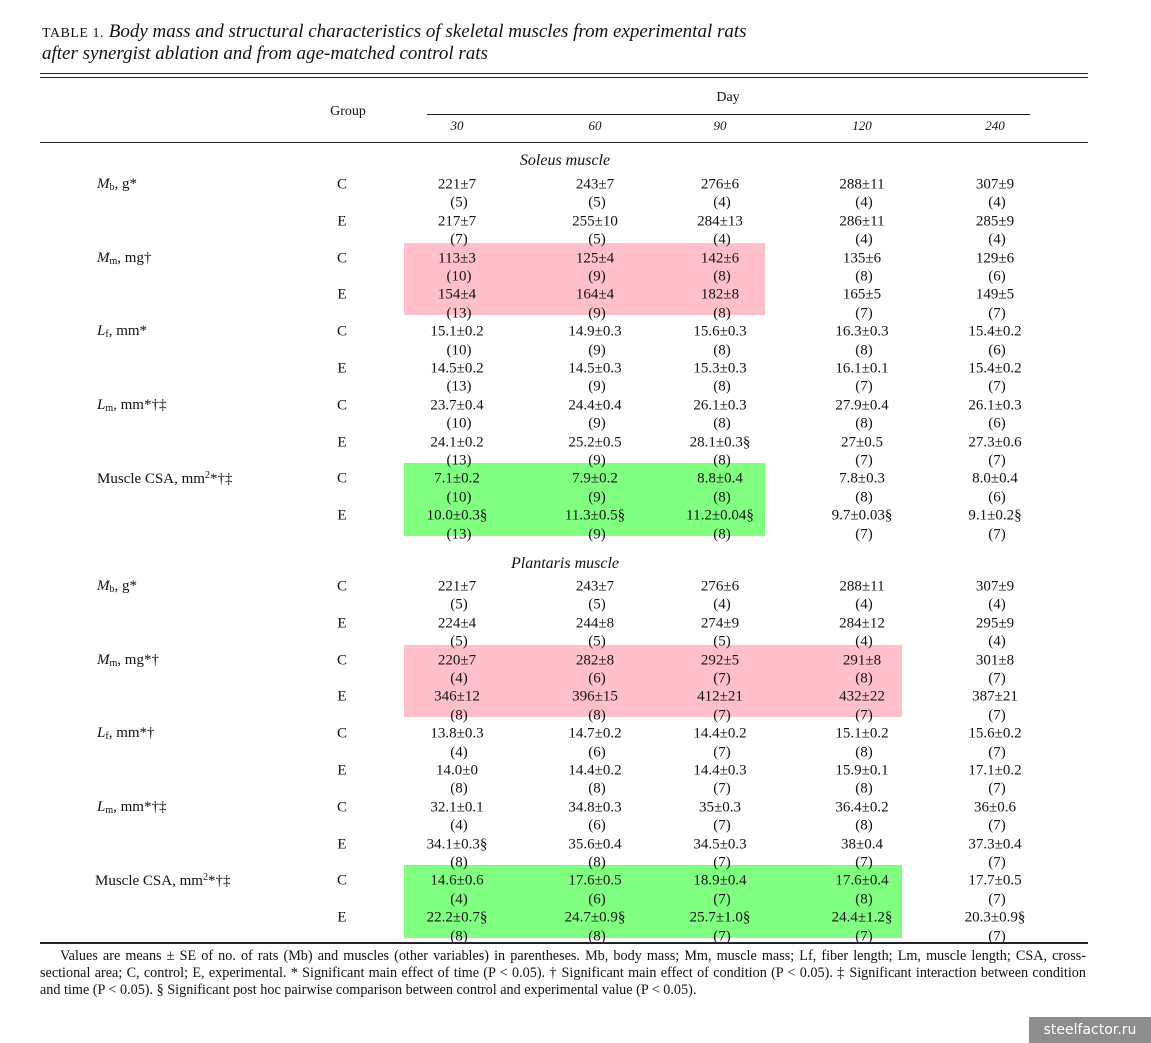 The image size is (1151, 1043). What do you see at coordinates (862, 442) in the screenshot?
I see `value-cell: 27±0.5` at bounding box center [862, 442].